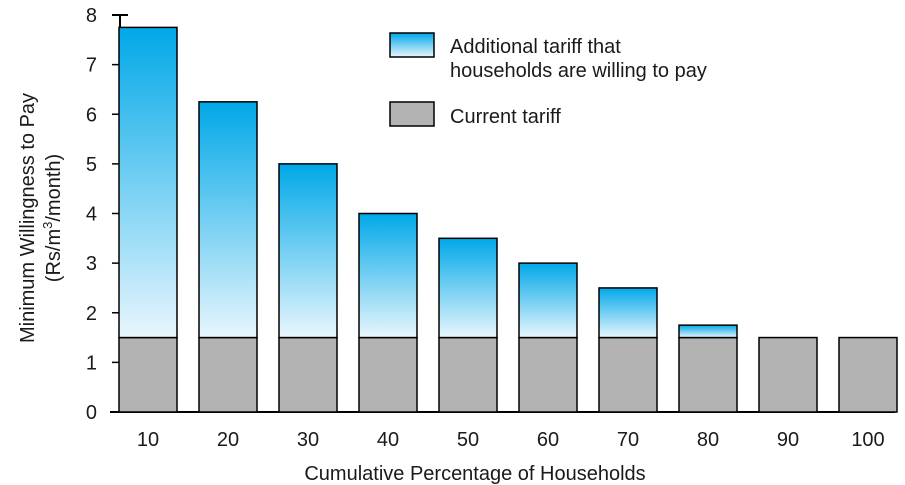  What do you see at coordinates (388, 440) in the screenshot?
I see `x-tick-label: 40` at bounding box center [388, 440].